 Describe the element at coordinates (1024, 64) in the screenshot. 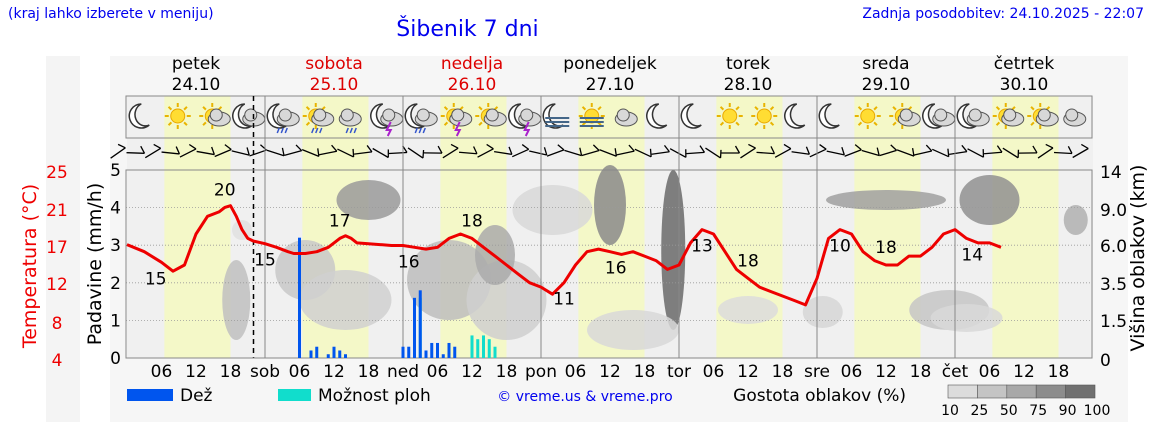

I see `day-name-četrtek: četrtek` at that location.